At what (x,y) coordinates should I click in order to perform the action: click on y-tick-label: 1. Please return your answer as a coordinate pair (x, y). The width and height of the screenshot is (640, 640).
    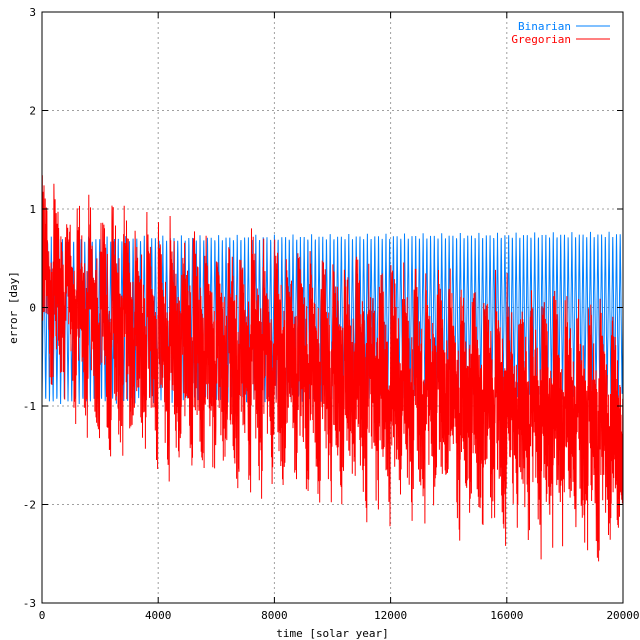
    Looking at the image, I should click on (32, 209).